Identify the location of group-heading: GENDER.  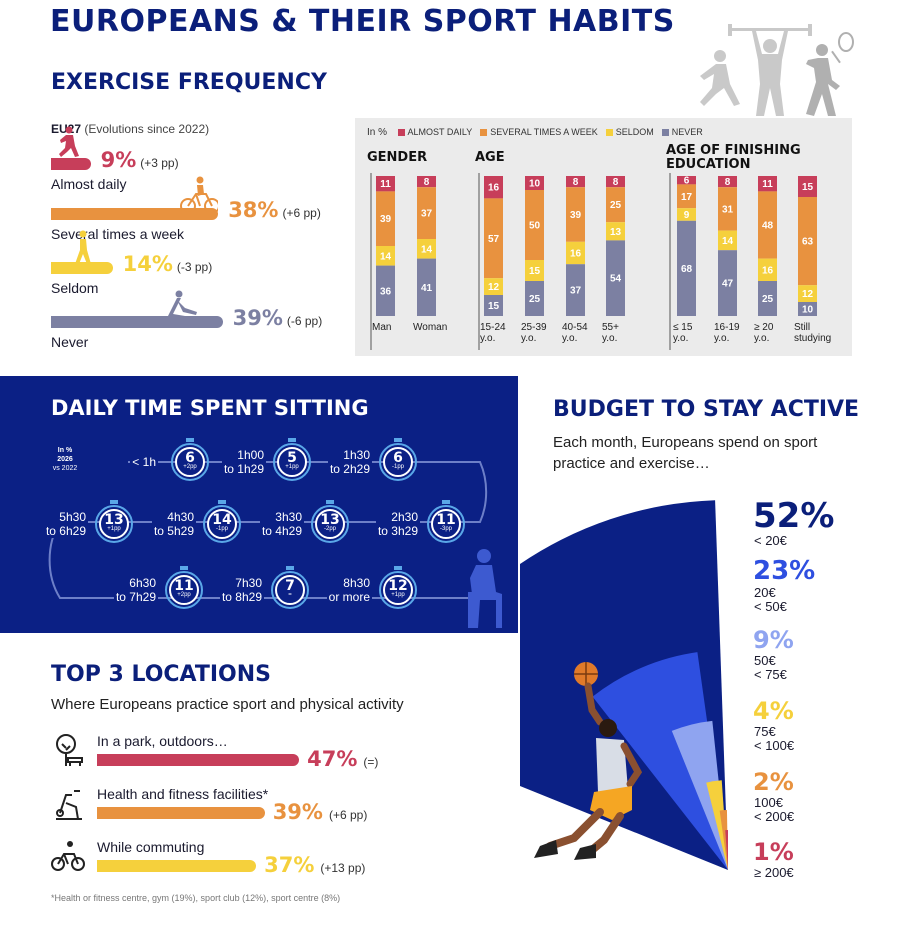
(397, 157).